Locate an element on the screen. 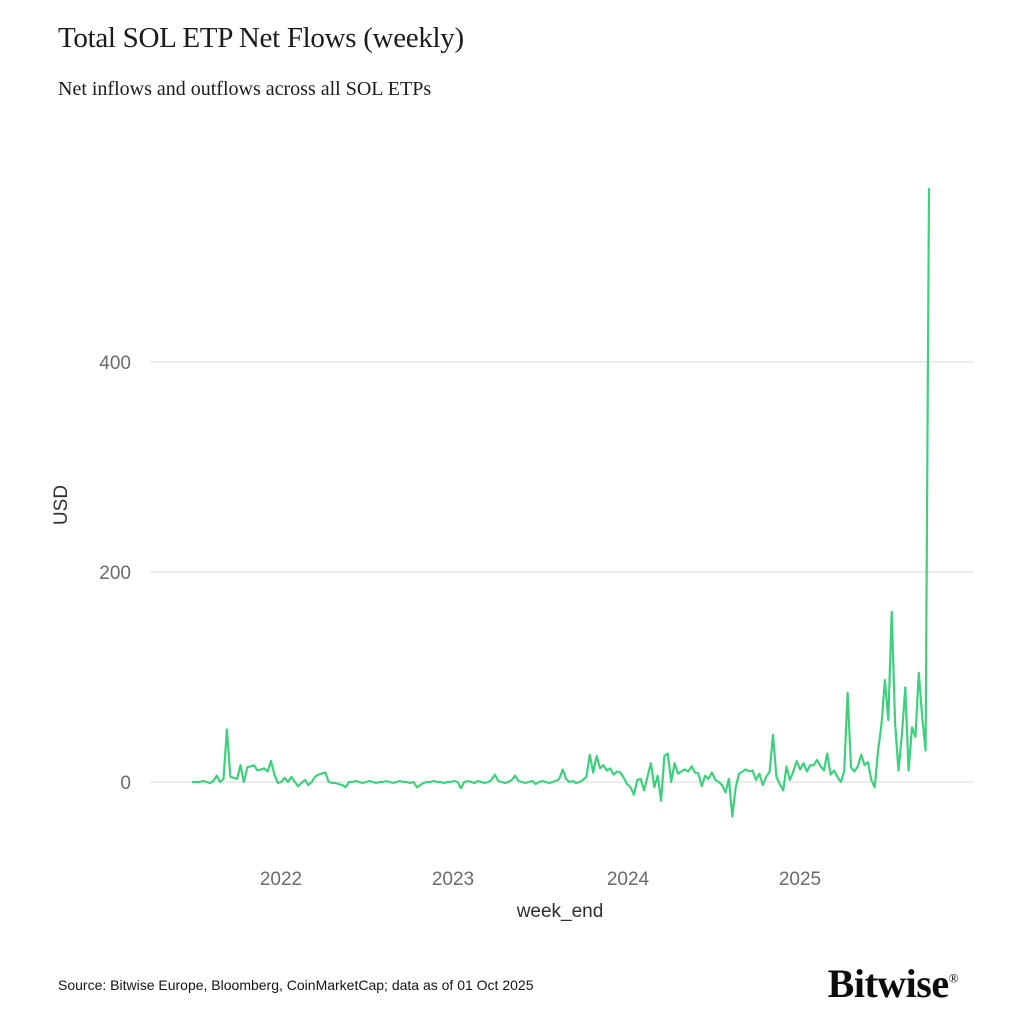  bitwise-wordmark: Bitwise is located at coordinates (888, 983).